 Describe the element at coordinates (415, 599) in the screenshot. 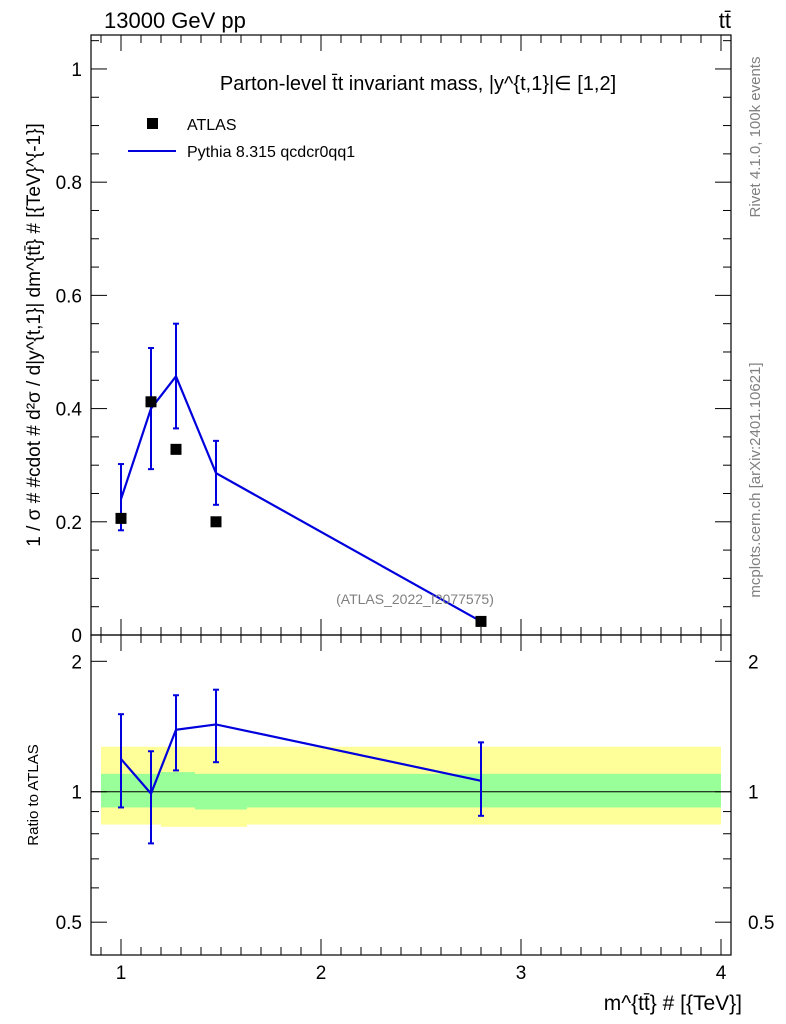

I see `analysis-watermark: (ATLAS_2022_I2077575)` at that location.